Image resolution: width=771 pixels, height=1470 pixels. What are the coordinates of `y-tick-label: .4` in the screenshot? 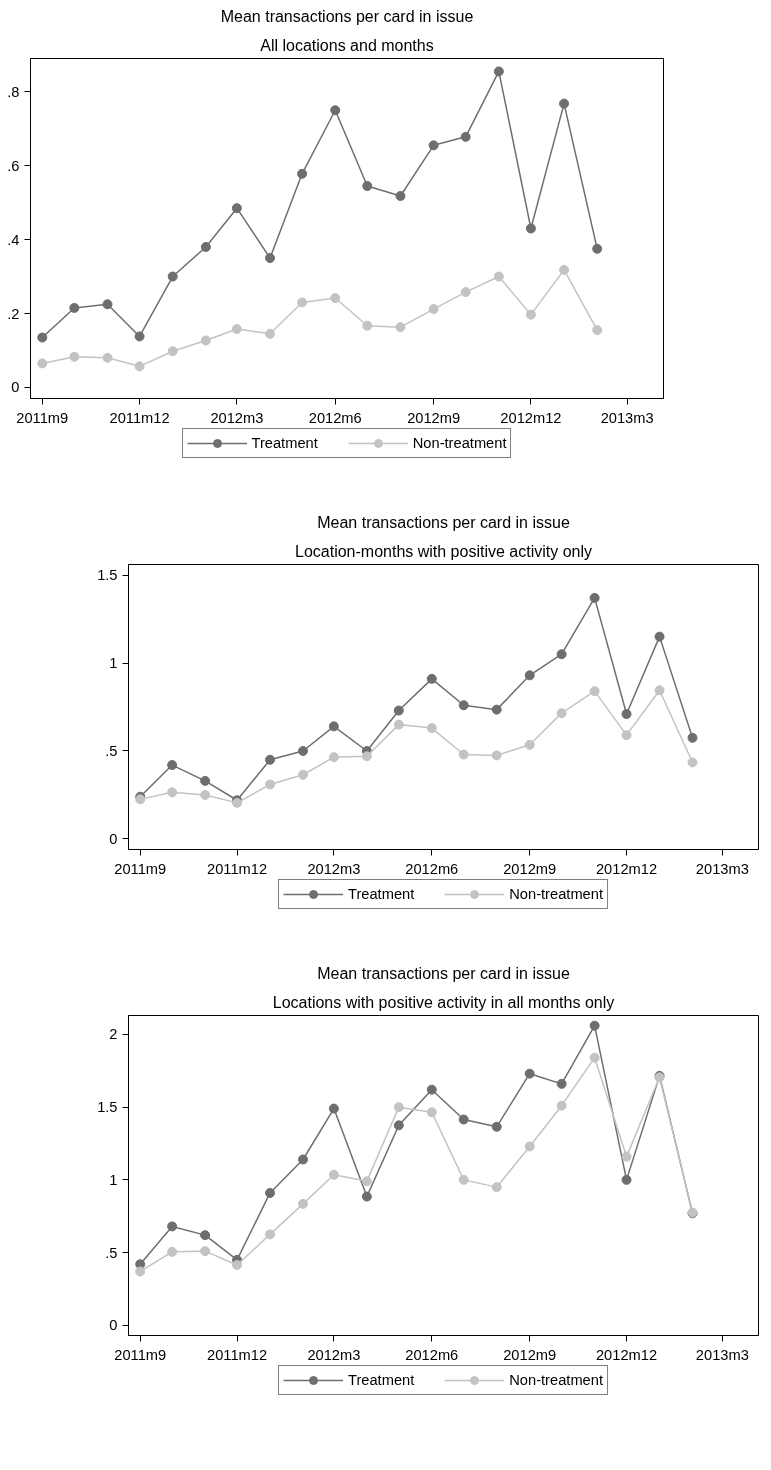 It's located at (13, 239).